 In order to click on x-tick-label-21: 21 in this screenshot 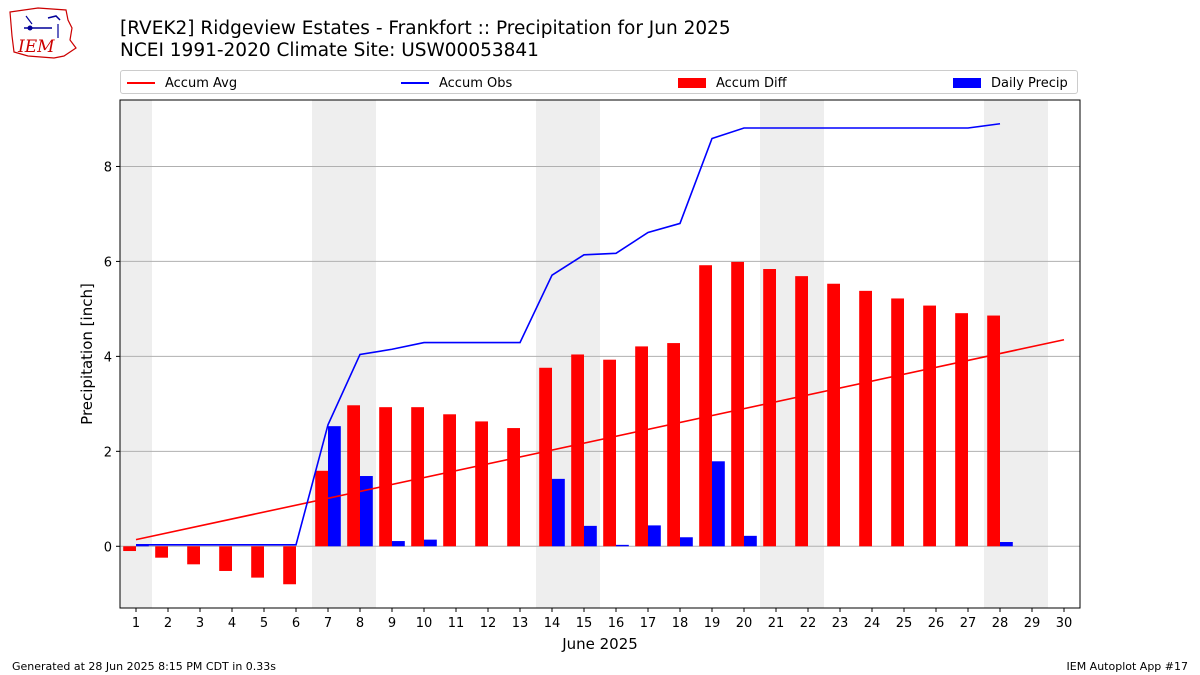, I will do `click(776, 623)`.